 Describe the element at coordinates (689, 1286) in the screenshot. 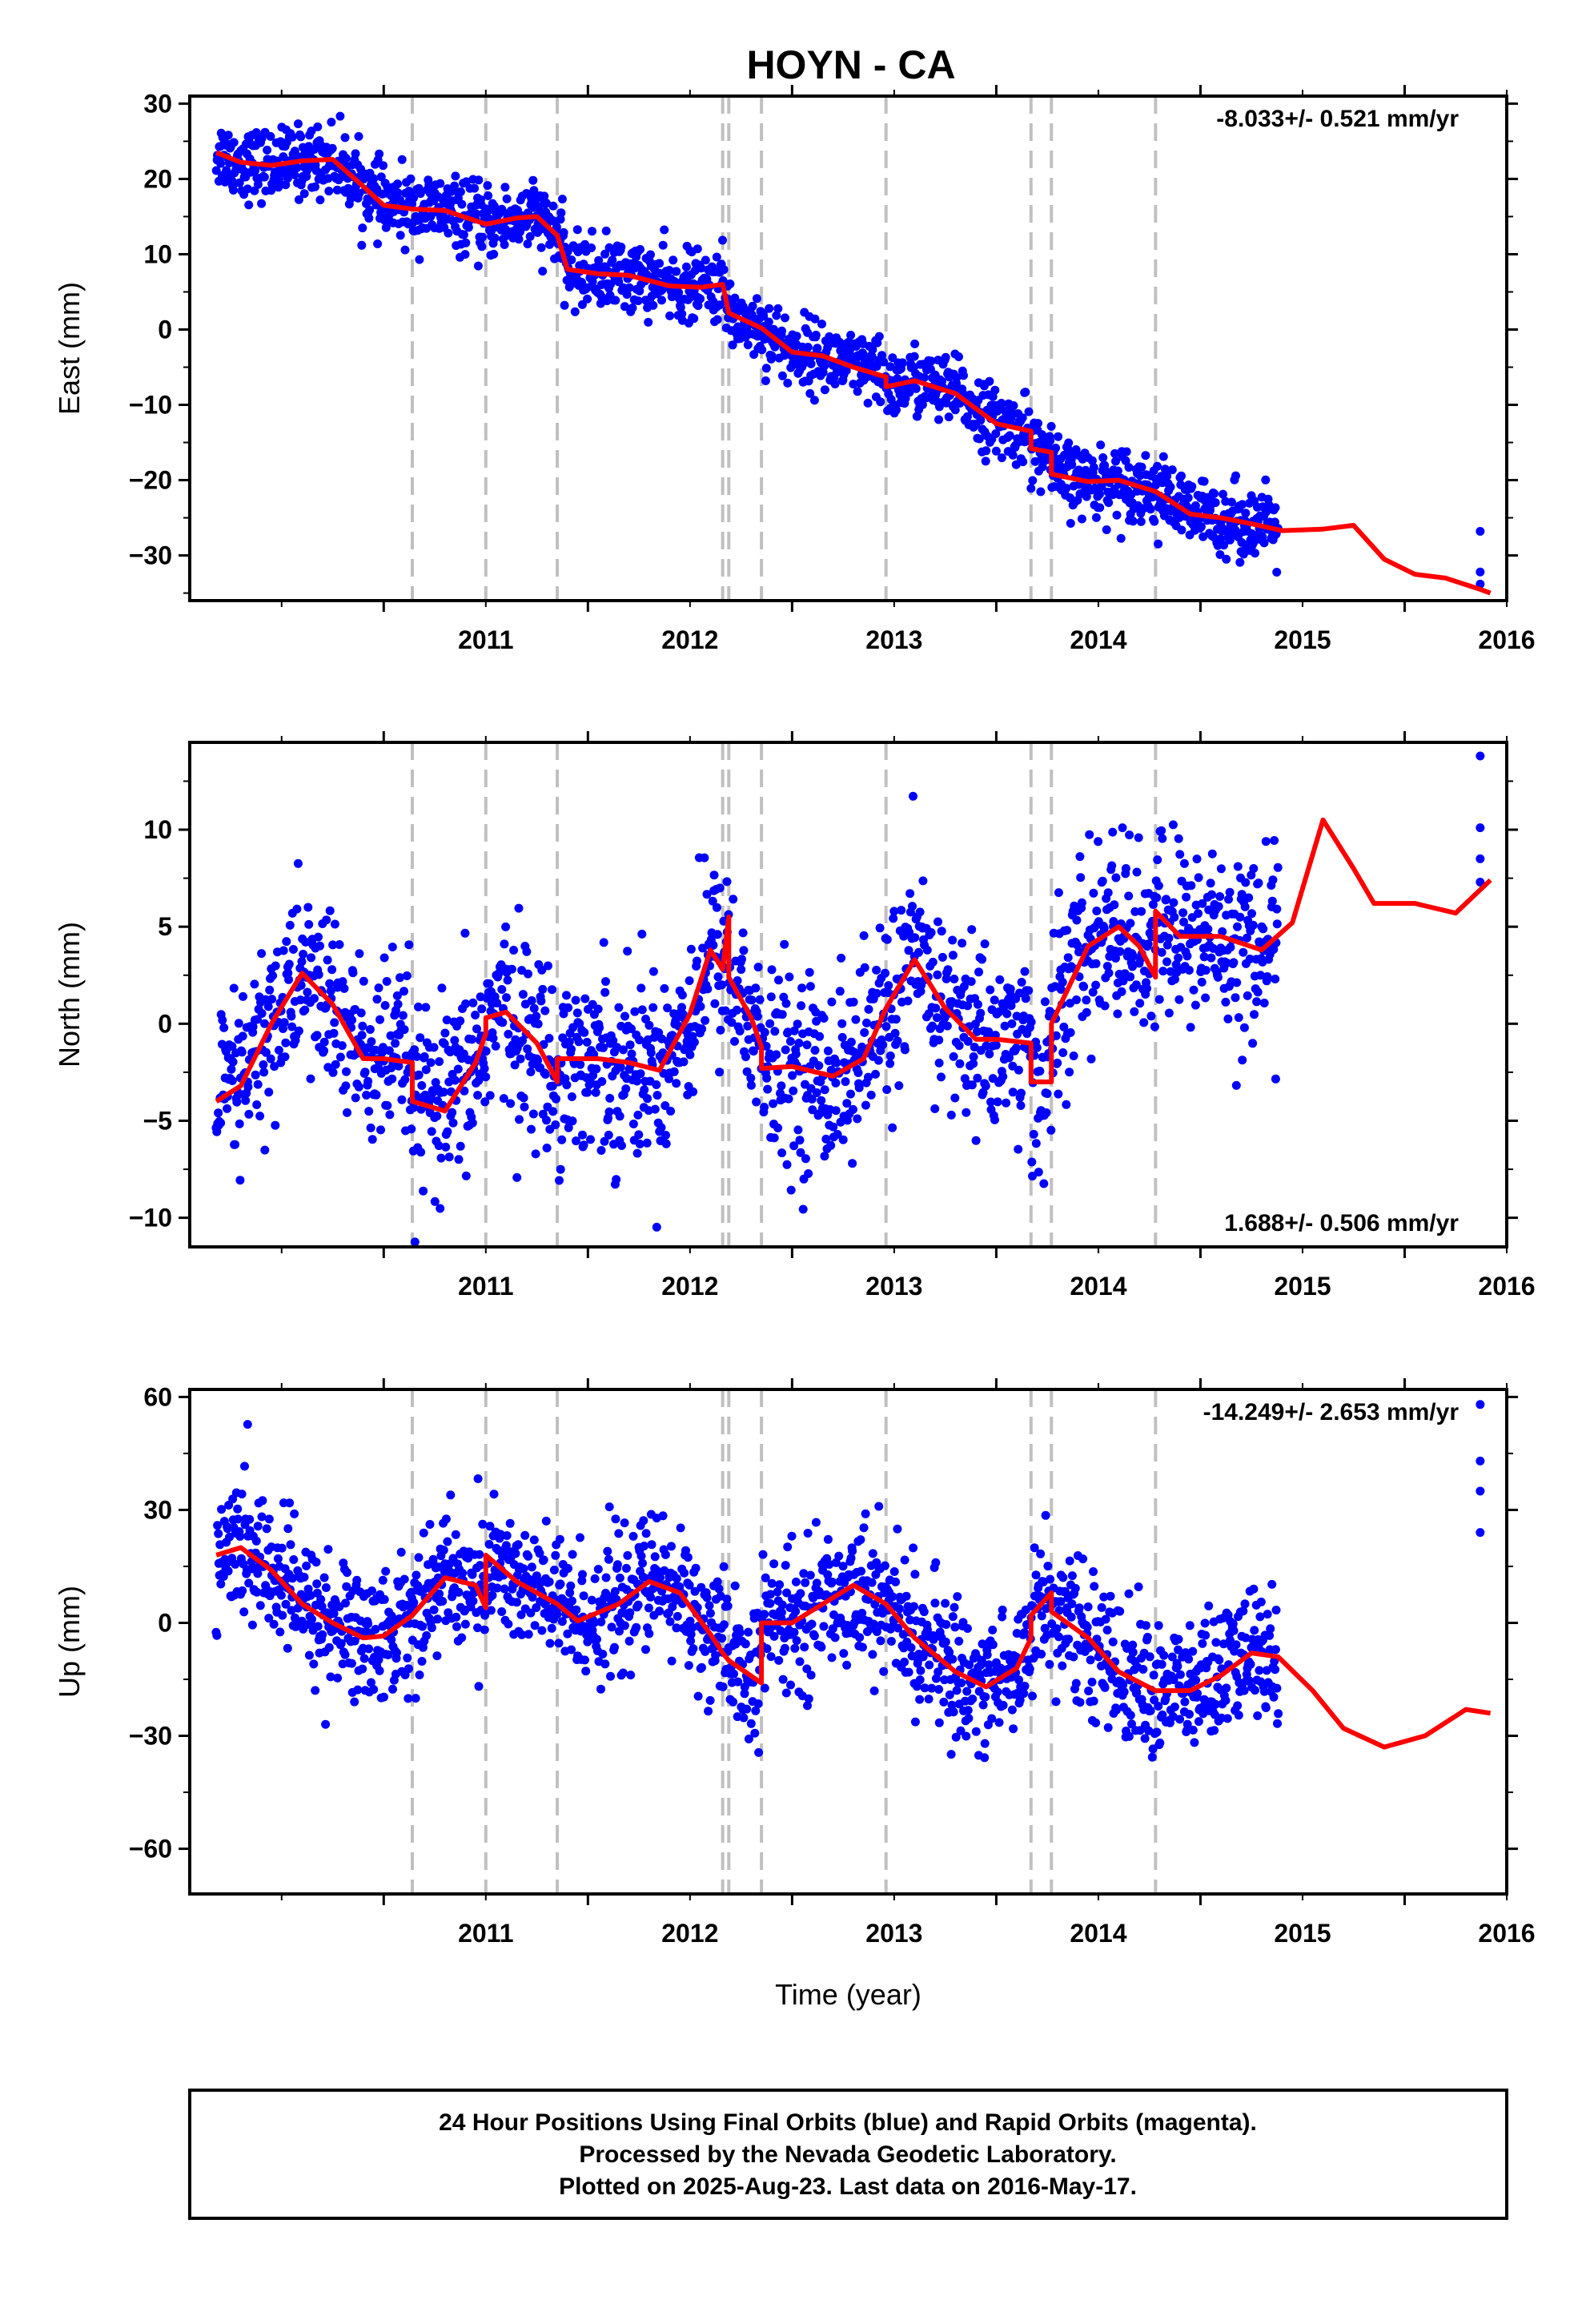

I see `x-tick-label: 2012` at that location.